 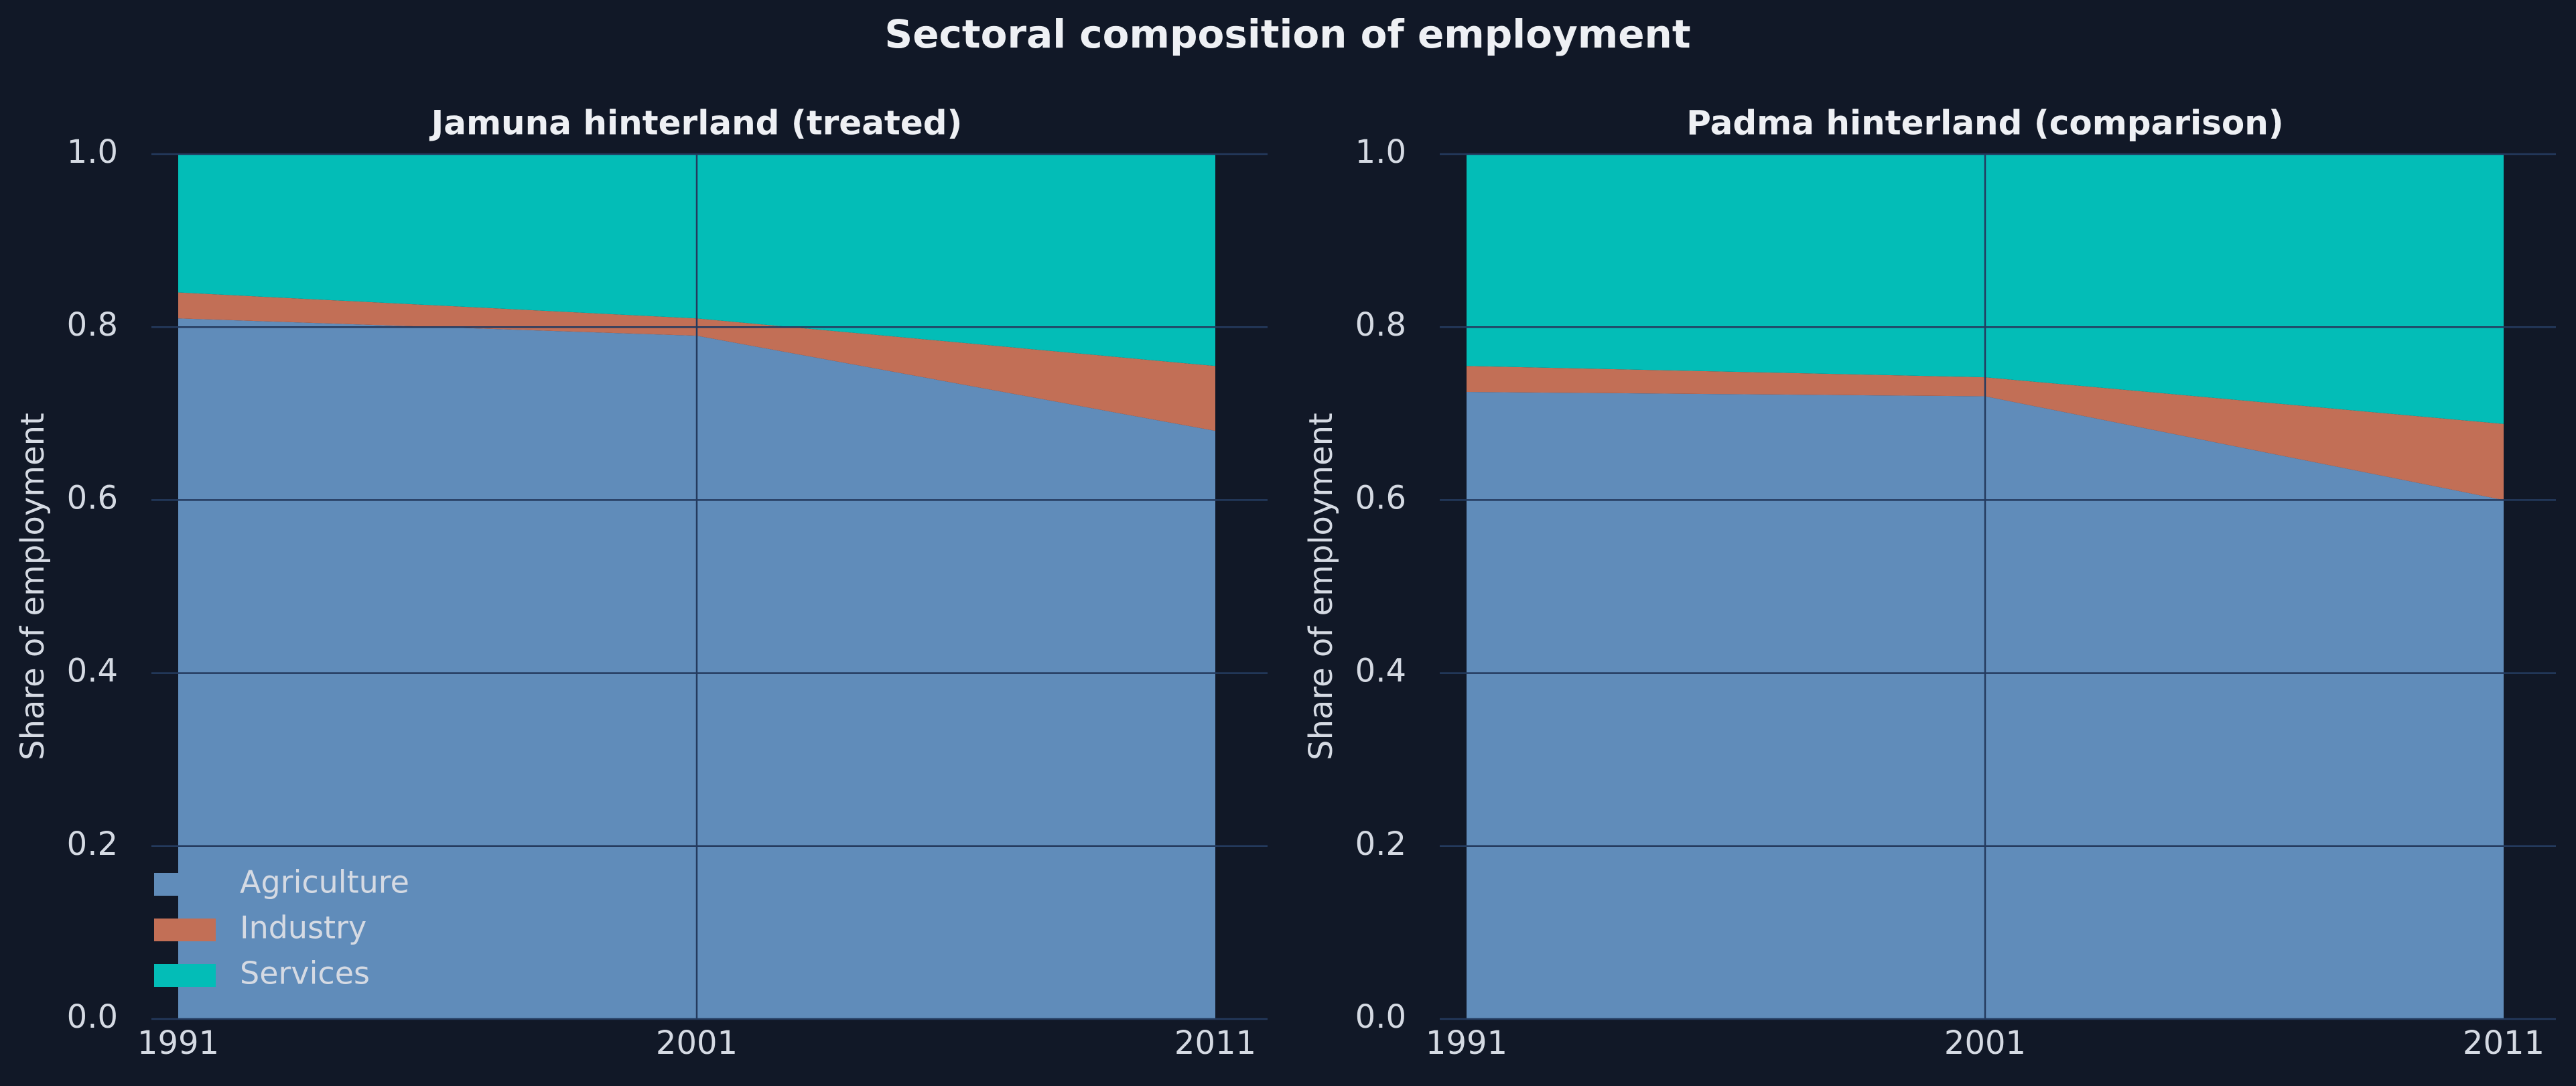 I want to click on legend-label-agriculture: Agriculture, so click(x=324, y=882).